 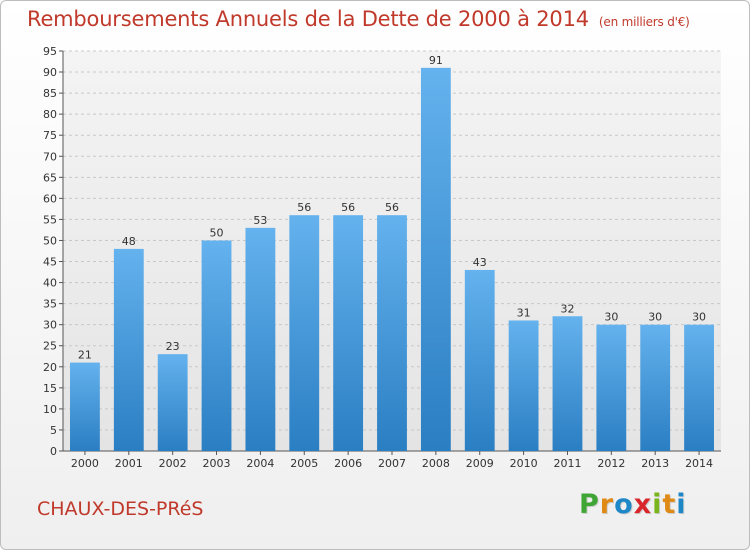 I want to click on x-tick-label: 2002, so click(x=173, y=463).